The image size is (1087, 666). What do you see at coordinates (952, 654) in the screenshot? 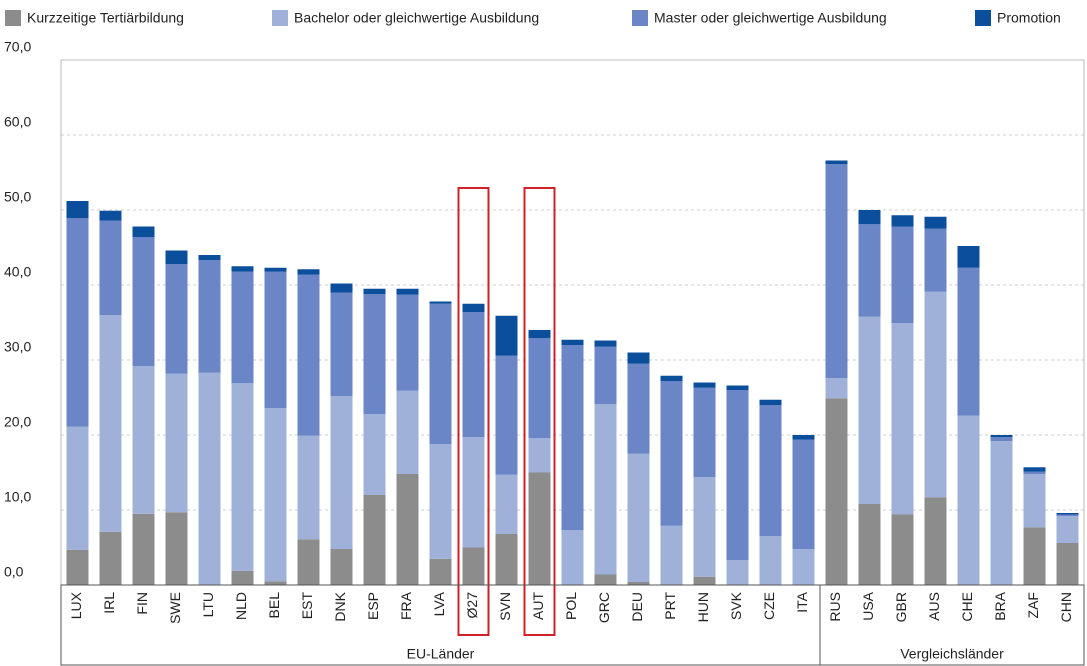
I see `group-label: Vergleichsländer` at bounding box center [952, 654].